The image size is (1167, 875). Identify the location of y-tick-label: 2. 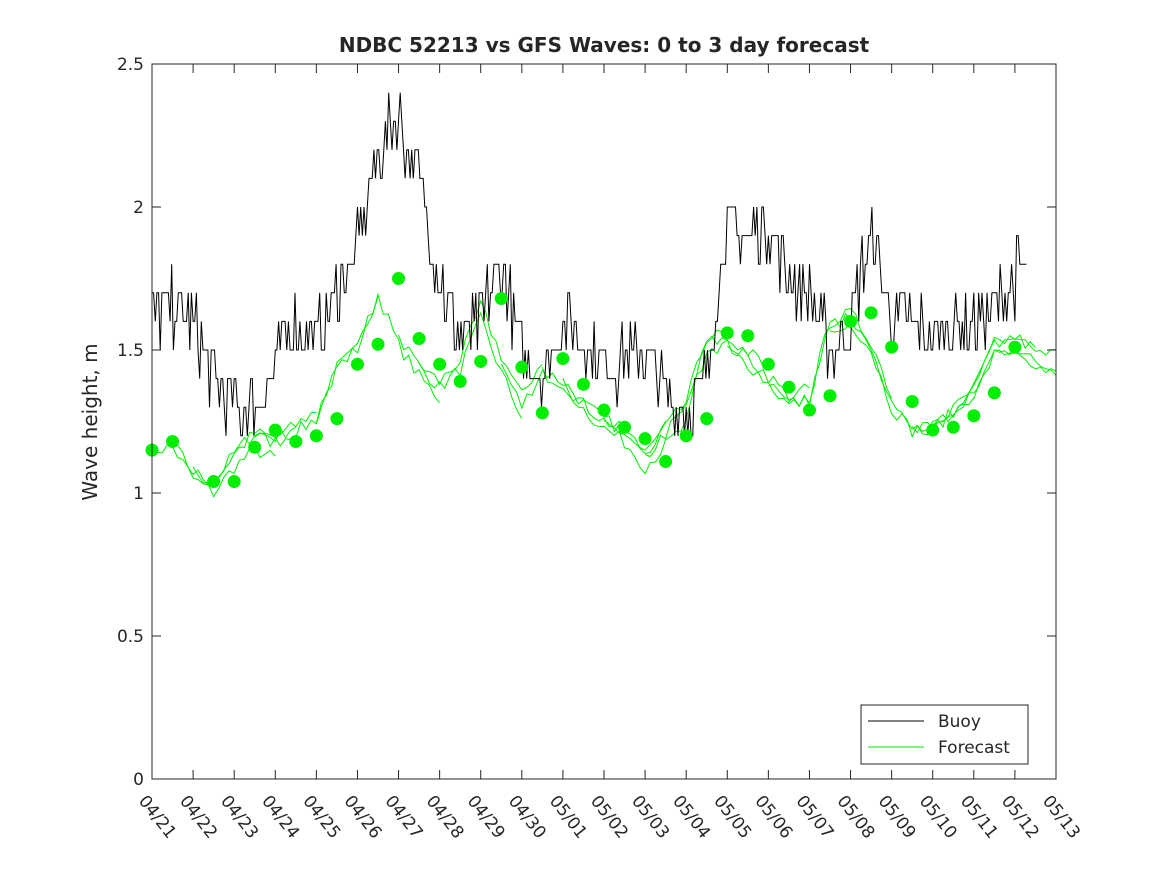
(138, 208).